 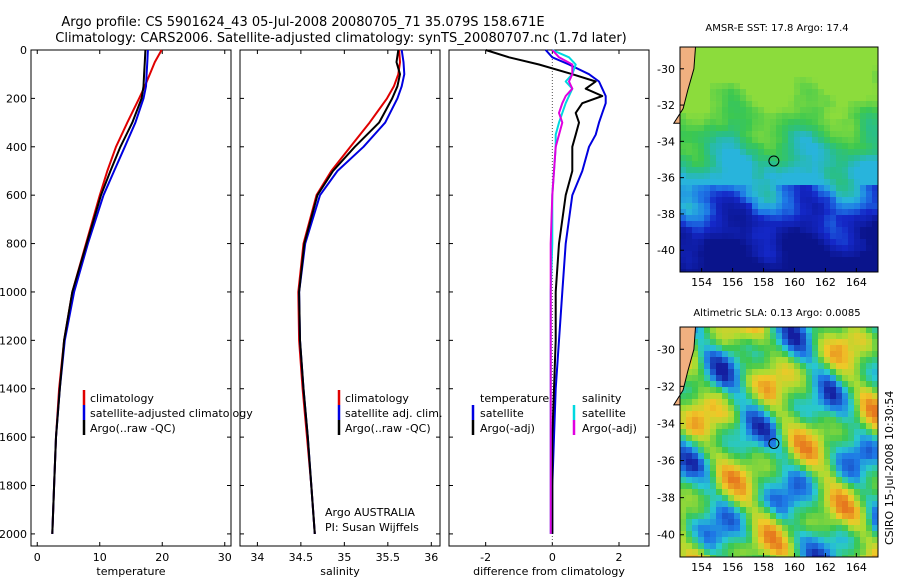 What do you see at coordinates (431, 557) in the screenshot?
I see `salinity-xtick-label: 36` at bounding box center [431, 557].